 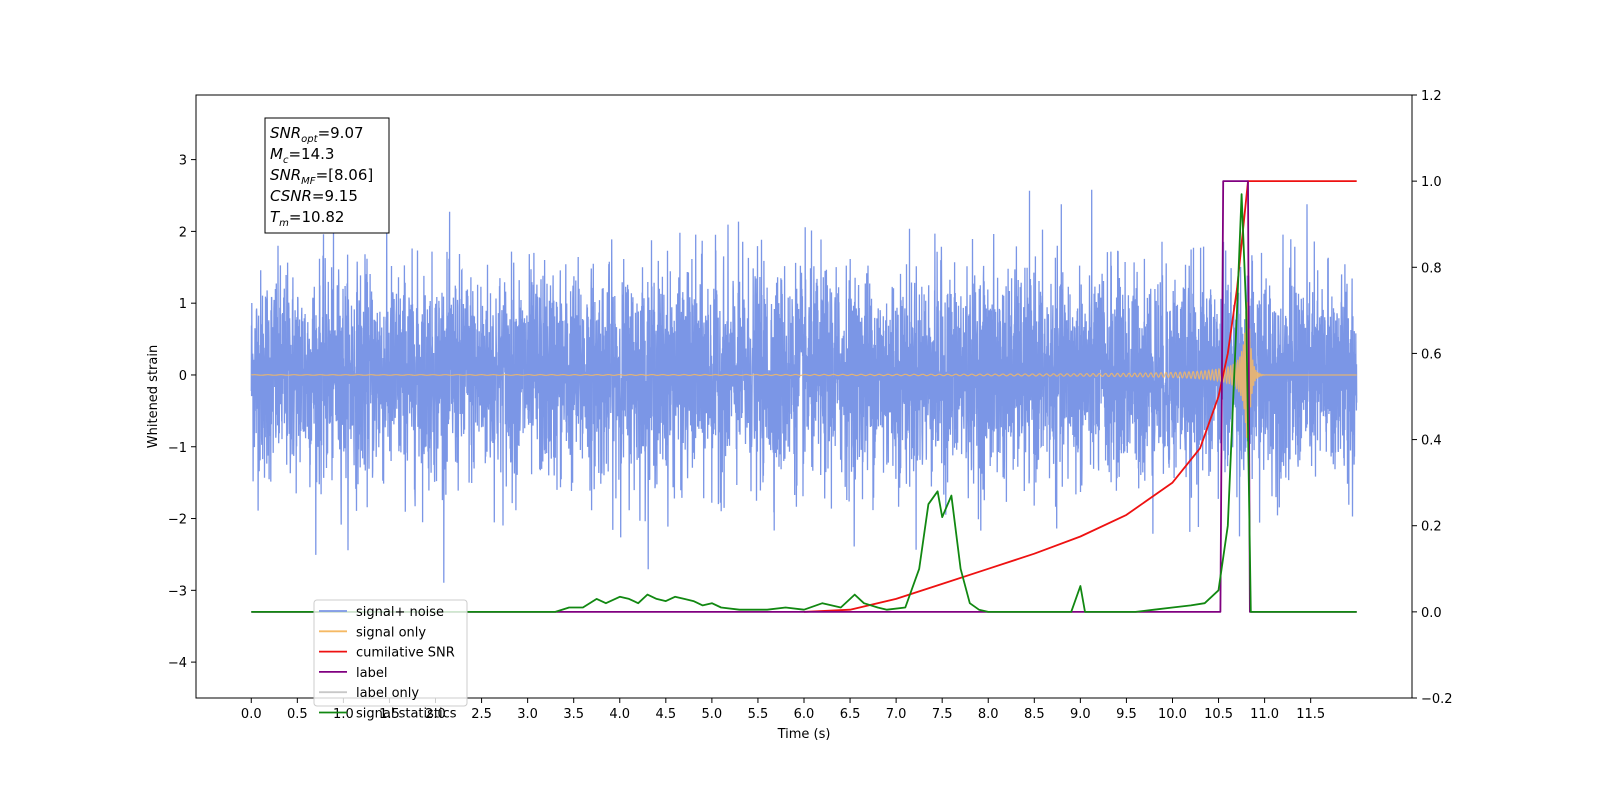 I want to click on x-tick-label: 9.0, so click(x=1080, y=714).